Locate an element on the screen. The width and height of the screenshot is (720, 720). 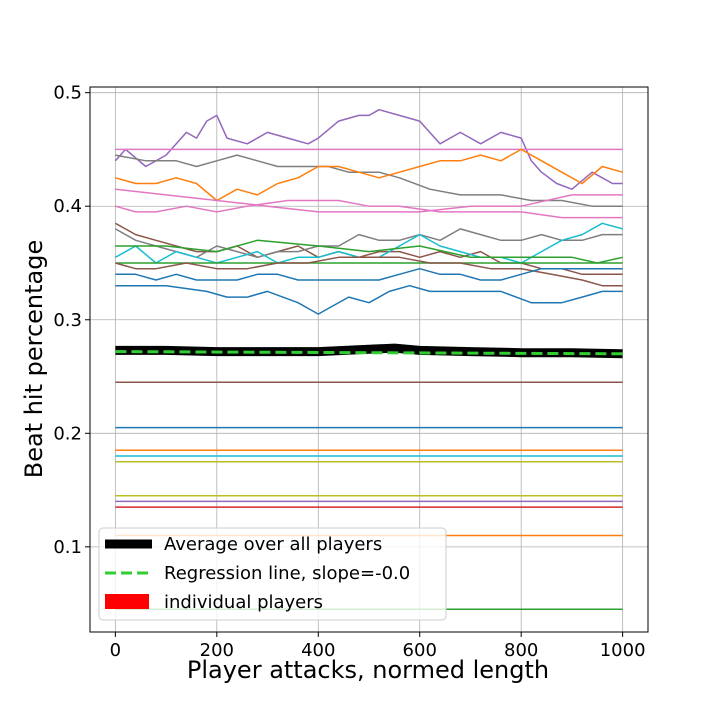
y-tick-label: 0.1 is located at coordinates (67, 547).